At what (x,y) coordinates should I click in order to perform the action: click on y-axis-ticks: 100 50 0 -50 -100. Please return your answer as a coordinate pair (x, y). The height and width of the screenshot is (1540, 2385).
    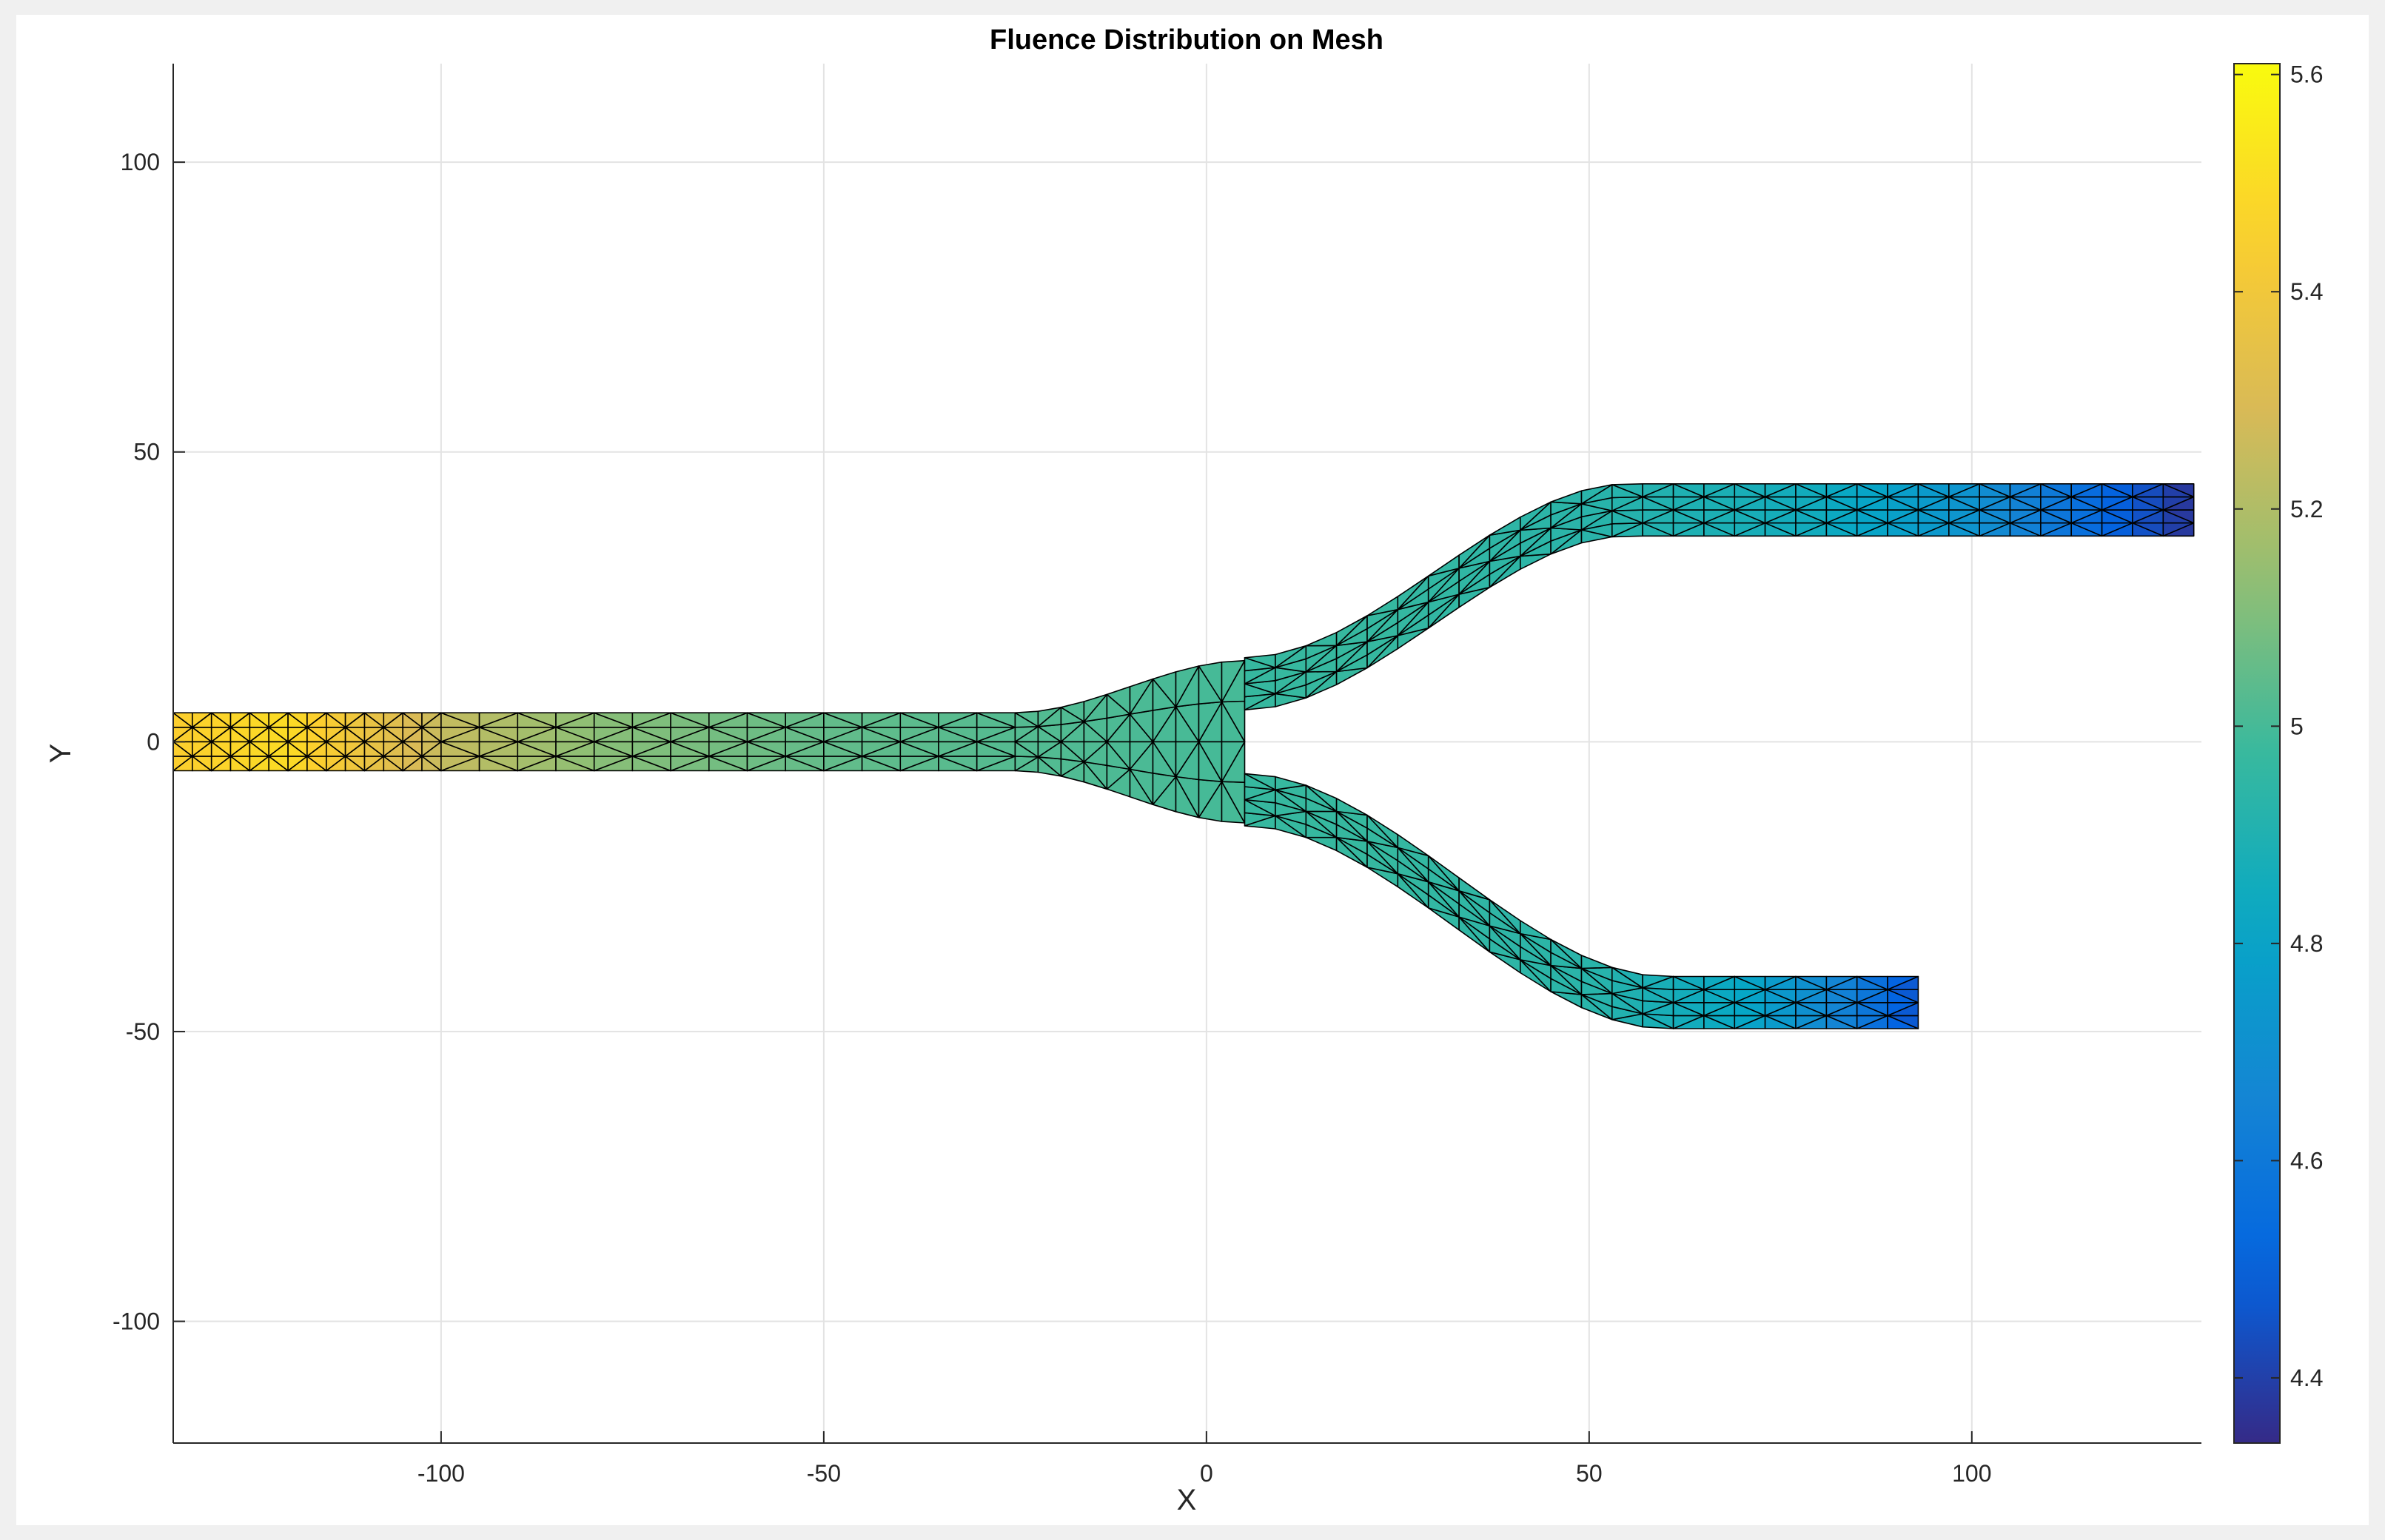
    Looking at the image, I should click on (149, 742).